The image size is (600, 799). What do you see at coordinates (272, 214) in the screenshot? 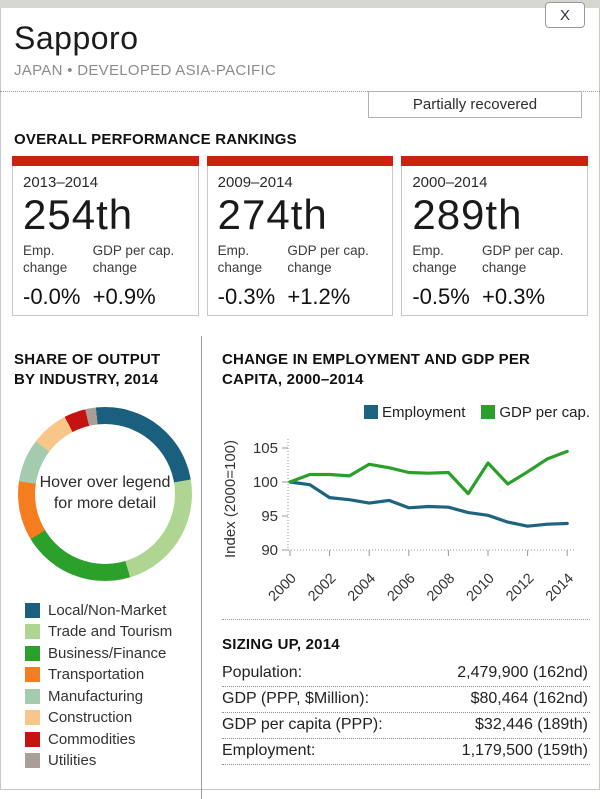
I see `card-rank: 274th` at bounding box center [272, 214].